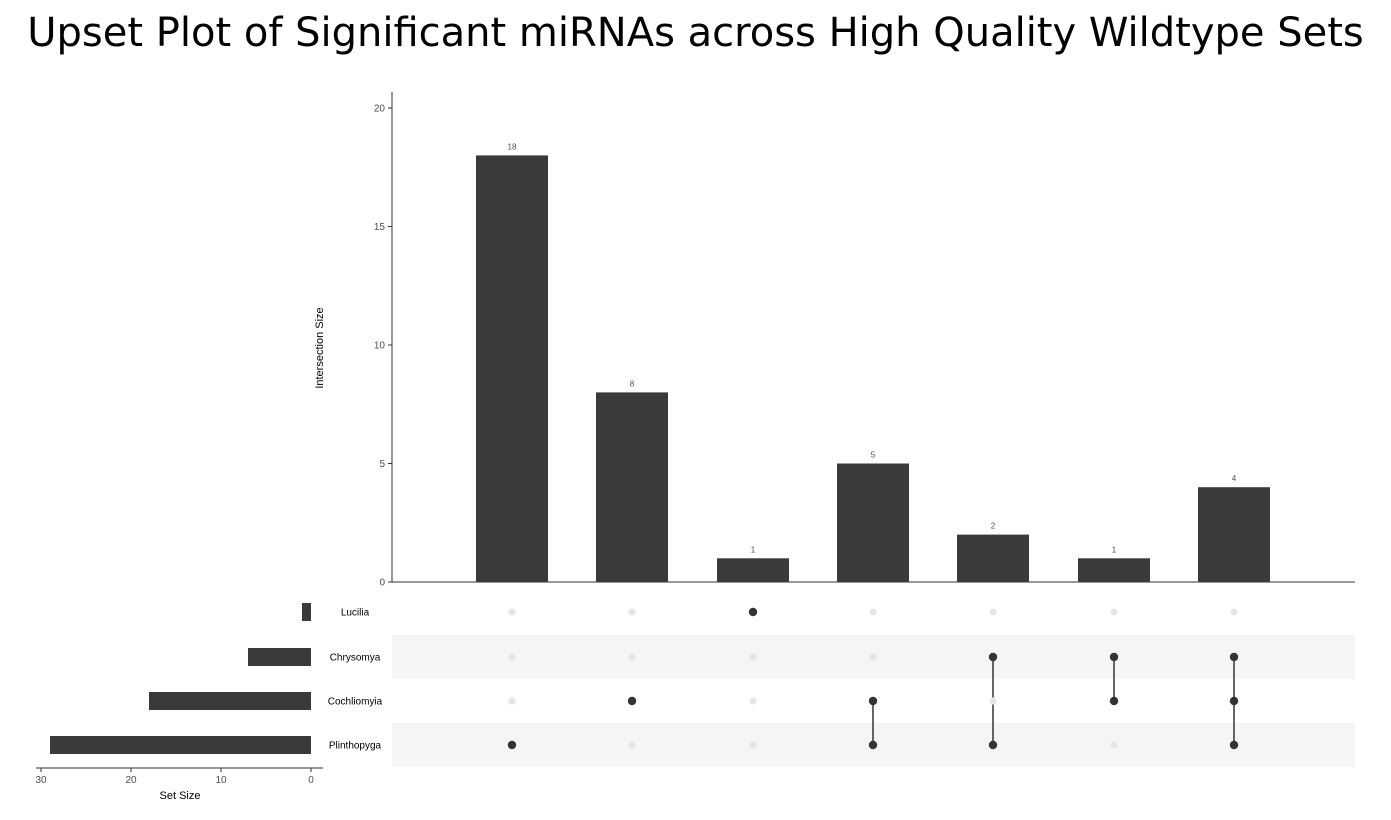  Describe the element at coordinates (41, 780) in the screenshot. I see `set-size-tick-label: 30` at that location.